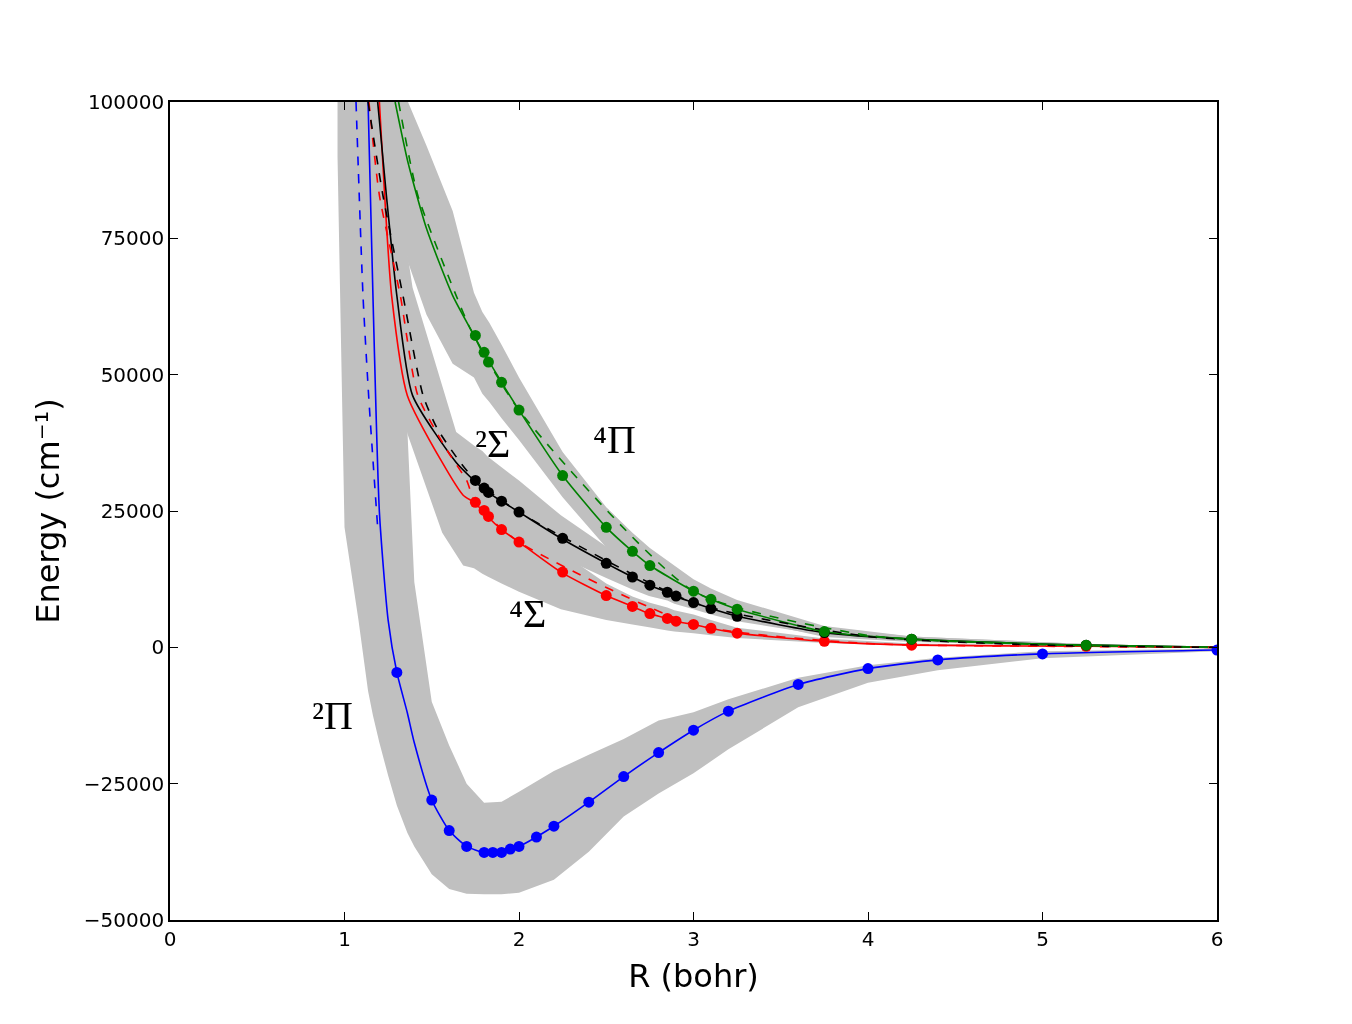  What do you see at coordinates (693, 938) in the screenshot?
I see `x-tick-label: 3` at bounding box center [693, 938].